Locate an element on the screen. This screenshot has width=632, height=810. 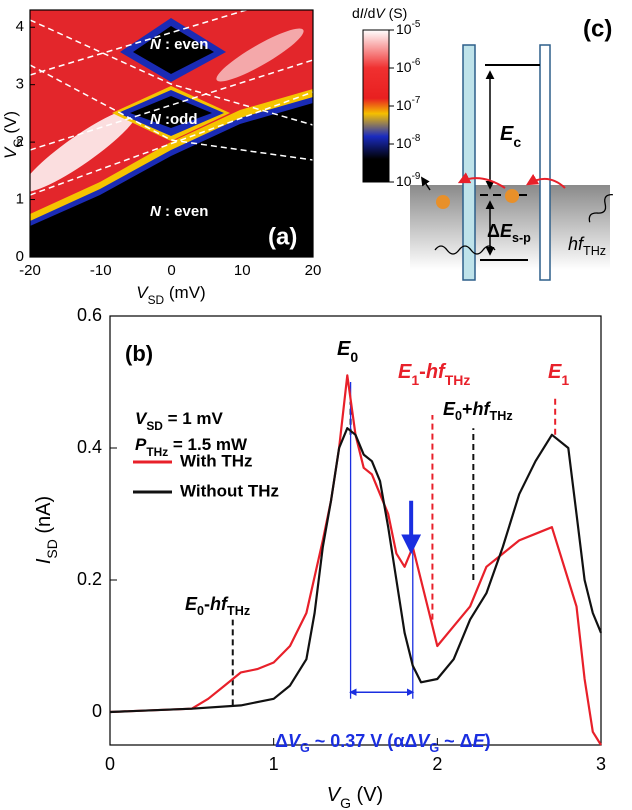
y-axis-label: VG (V) is located at coordinates (13, 135).